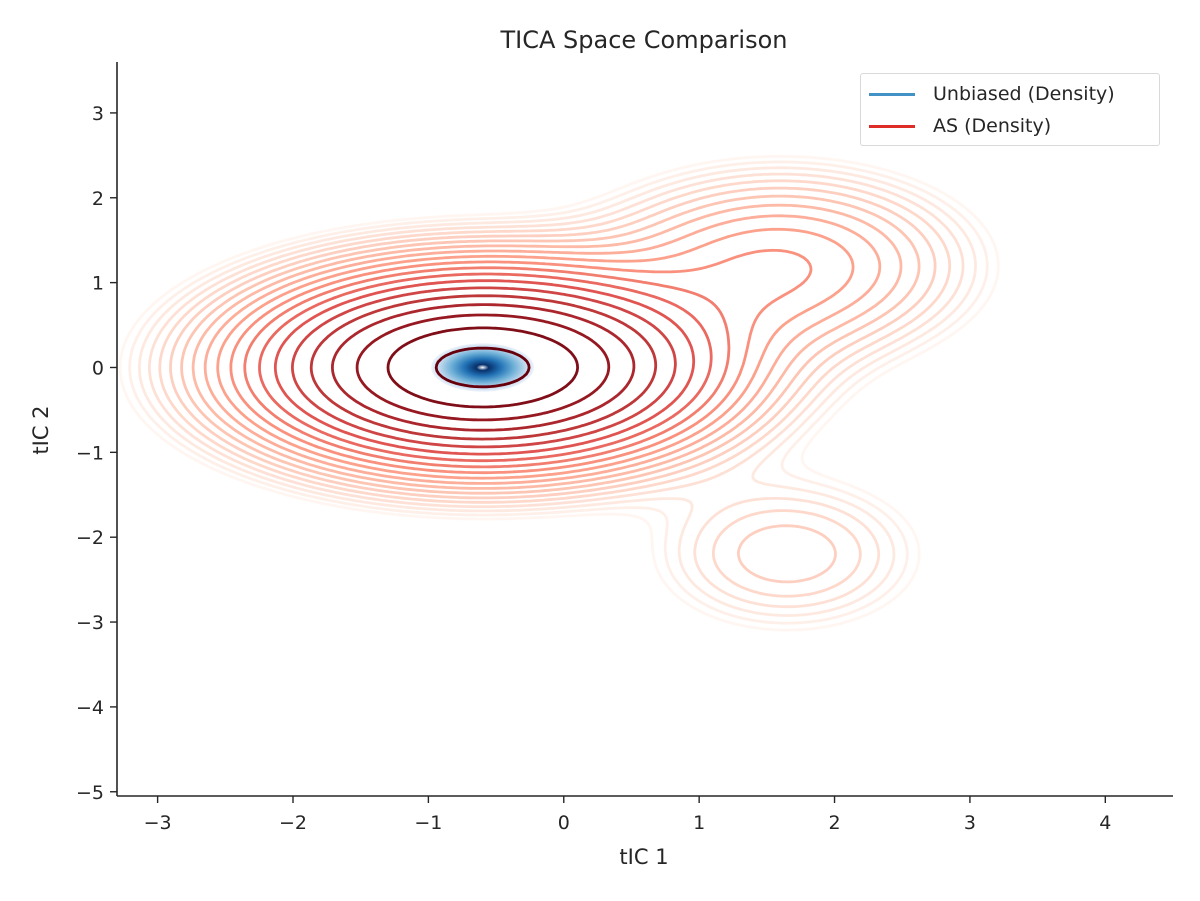 This screenshot has height=901, width=1200. What do you see at coordinates (98, 199) in the screenshot?
I see `y-tick-label: 2` at bounding box center [98, 199].